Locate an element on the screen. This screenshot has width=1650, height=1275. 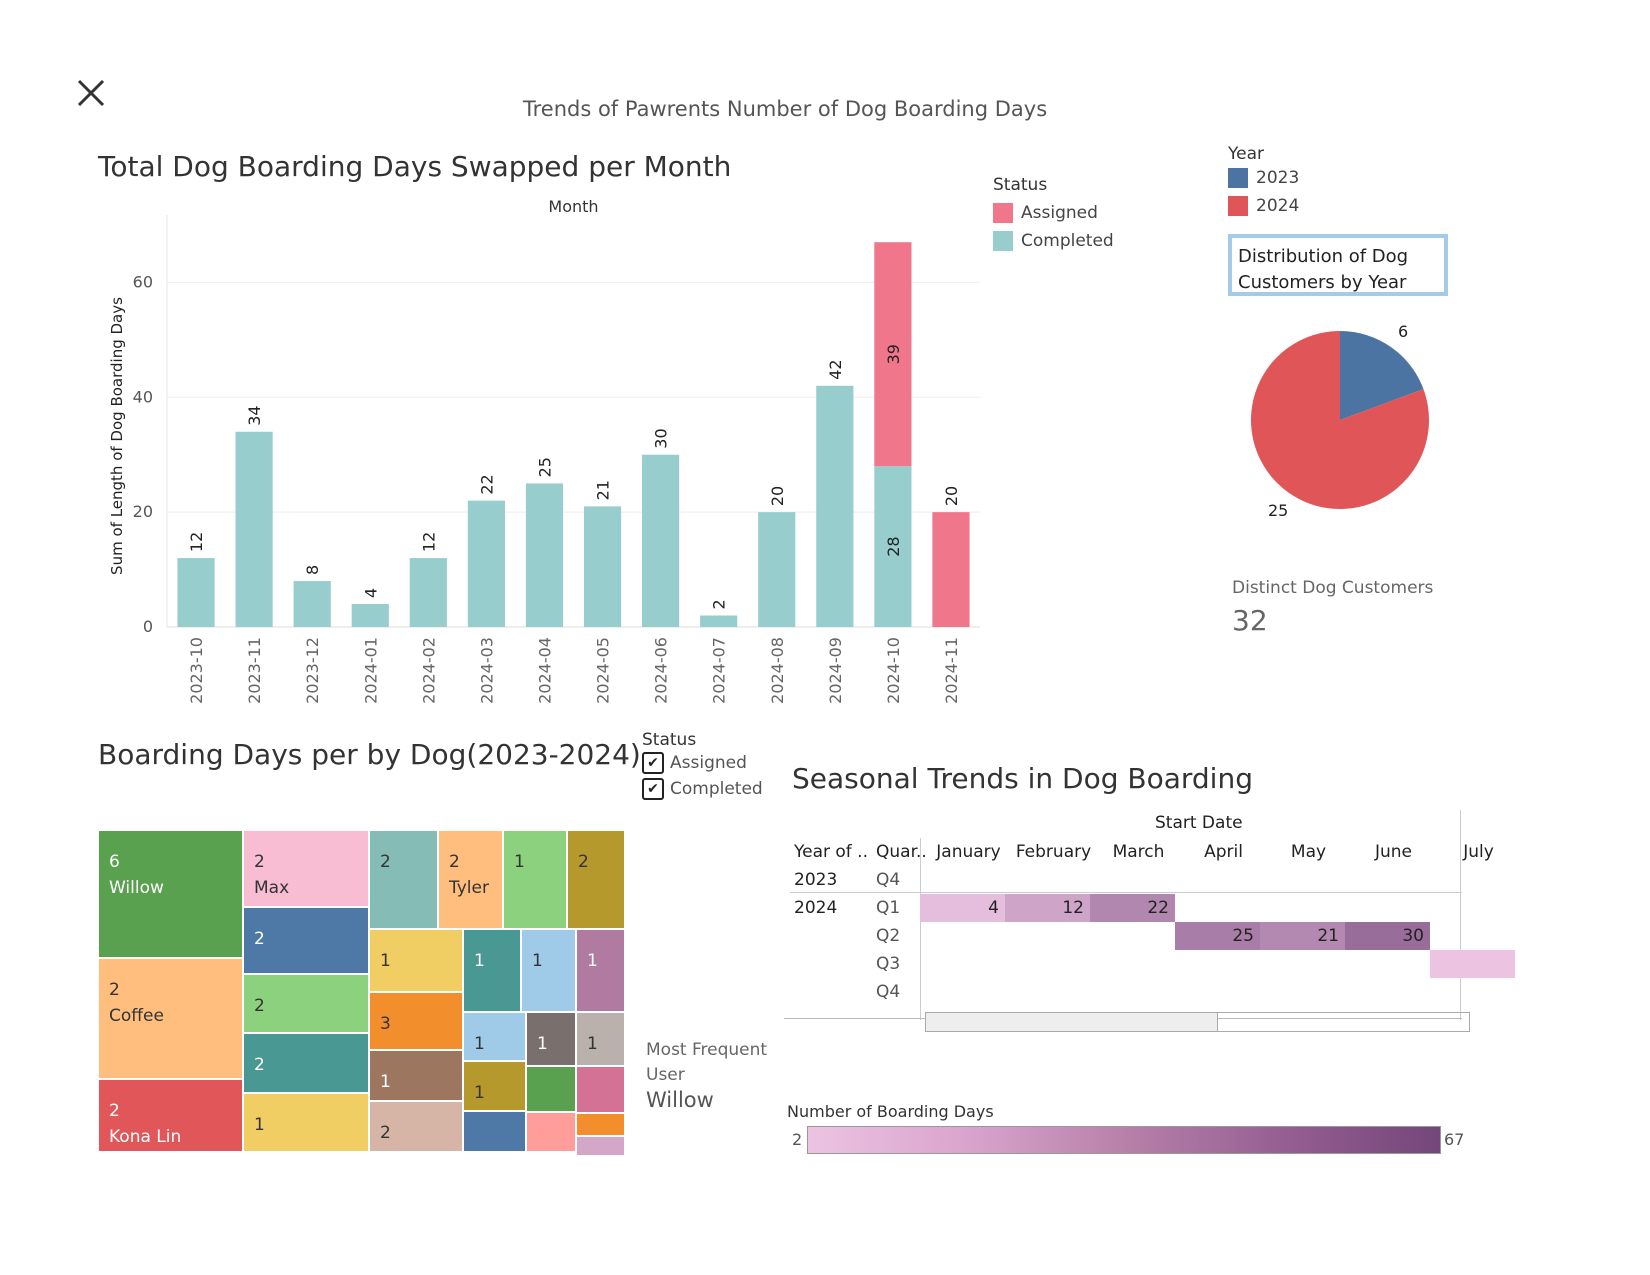
heatmap-col-header-title: Start Date is located at coordinates (1199, 823).